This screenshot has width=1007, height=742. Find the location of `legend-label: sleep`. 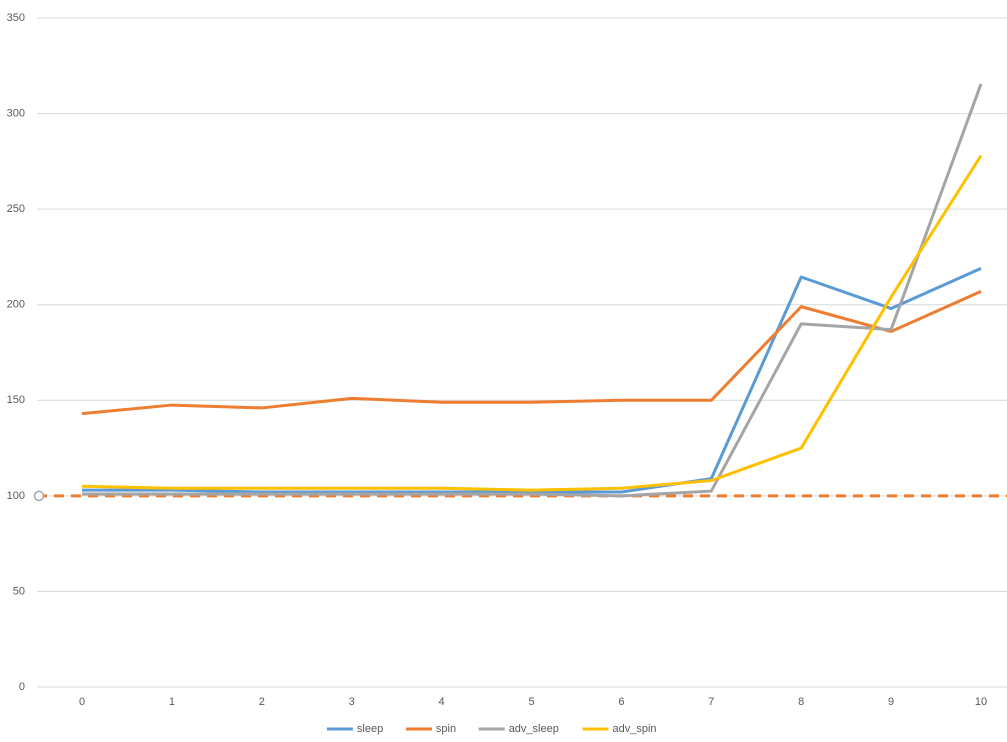

legend-label: sleep is located at coordinates (370, 729).